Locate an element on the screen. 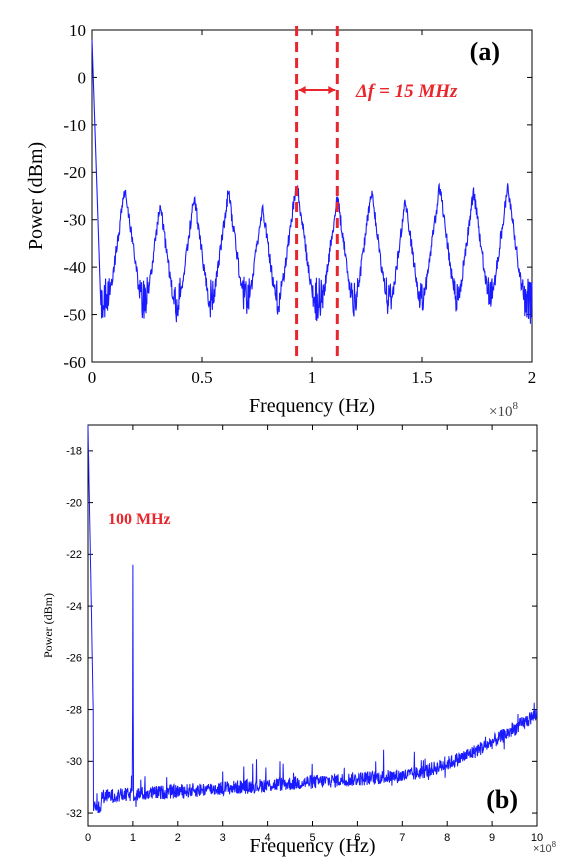 Image resolution: width=569 pixels, height=858 pixels. panel-label-b: (b) is located at coordinates (502, 799).